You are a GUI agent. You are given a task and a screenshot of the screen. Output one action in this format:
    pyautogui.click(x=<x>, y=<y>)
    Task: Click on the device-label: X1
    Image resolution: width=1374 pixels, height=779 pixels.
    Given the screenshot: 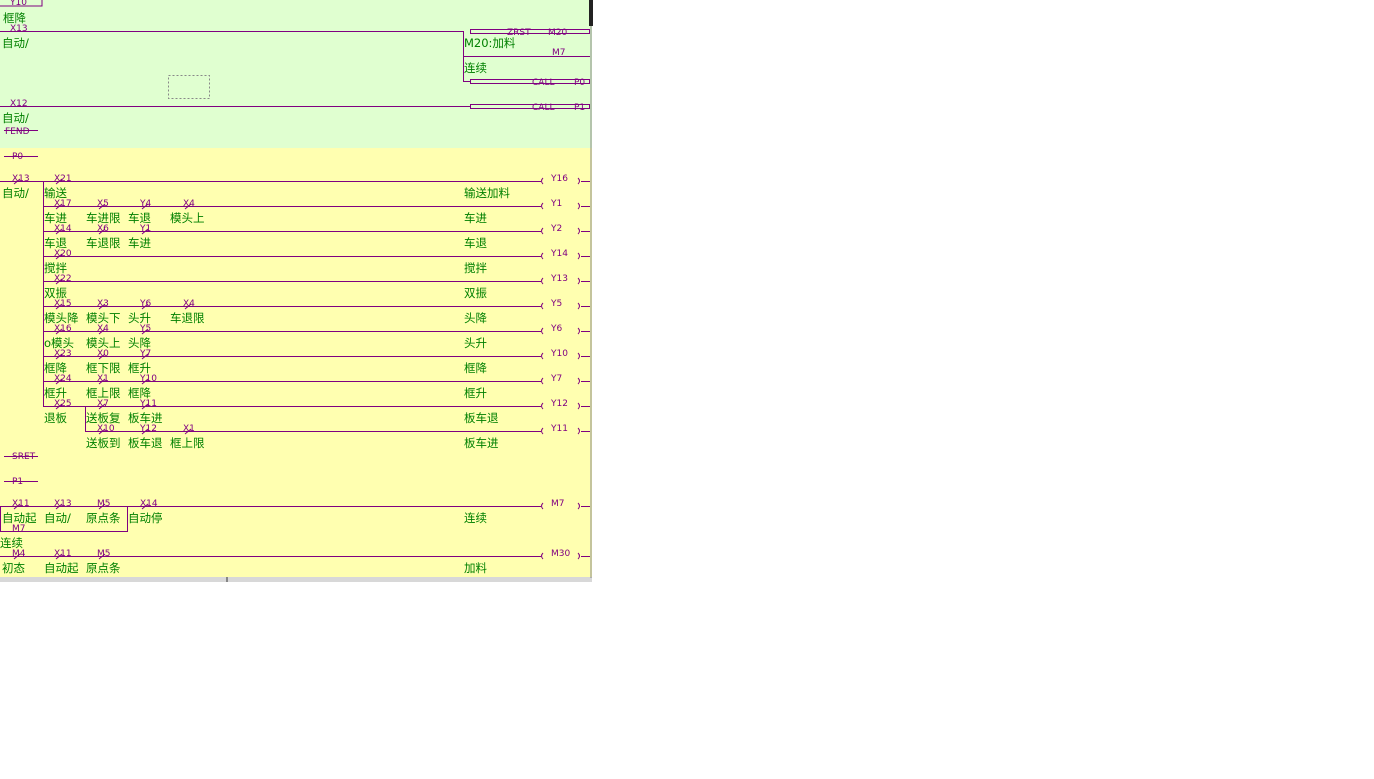 What is the action you would take?
    pyautogui.click(x=189, y=429)
    